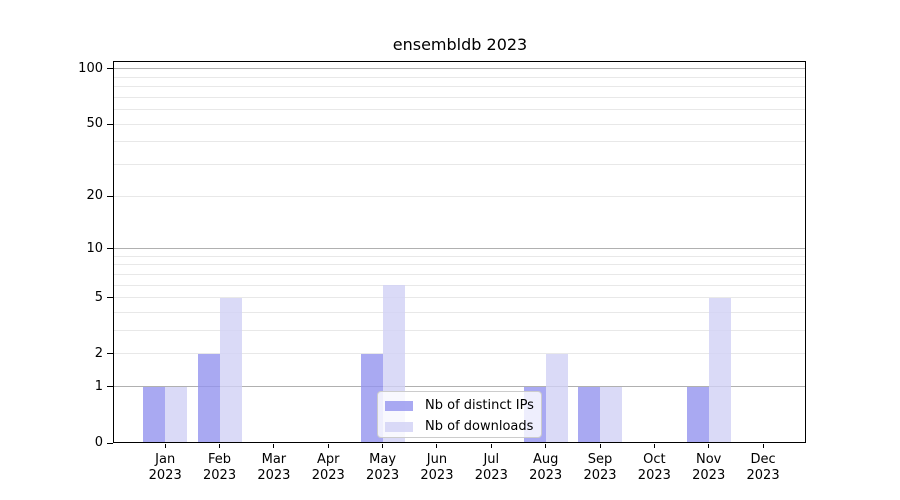 The width and height of the screenshot is (900, 500). What do you see at coordinates (719, 370) in the screenshot?
I see `bar-downloads-nov` at bounding box center [719, 370].